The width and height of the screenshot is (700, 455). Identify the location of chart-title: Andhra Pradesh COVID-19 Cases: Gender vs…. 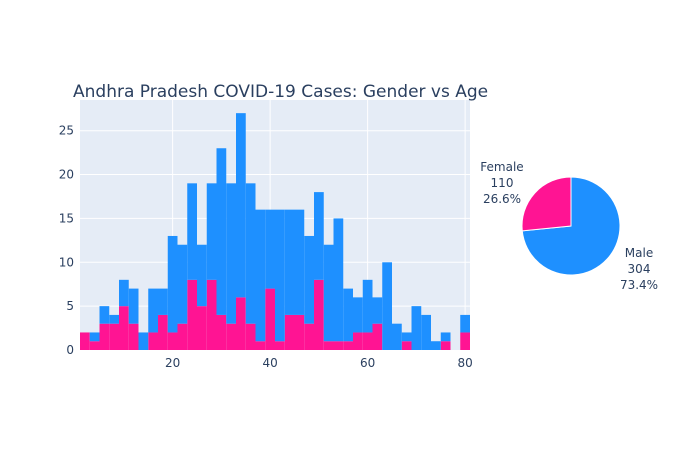
(280, 92).